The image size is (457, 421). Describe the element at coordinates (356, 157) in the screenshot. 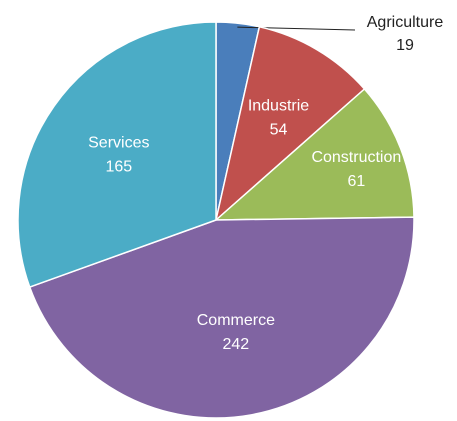

I see `data-label-construction-name: Construction` at that location.